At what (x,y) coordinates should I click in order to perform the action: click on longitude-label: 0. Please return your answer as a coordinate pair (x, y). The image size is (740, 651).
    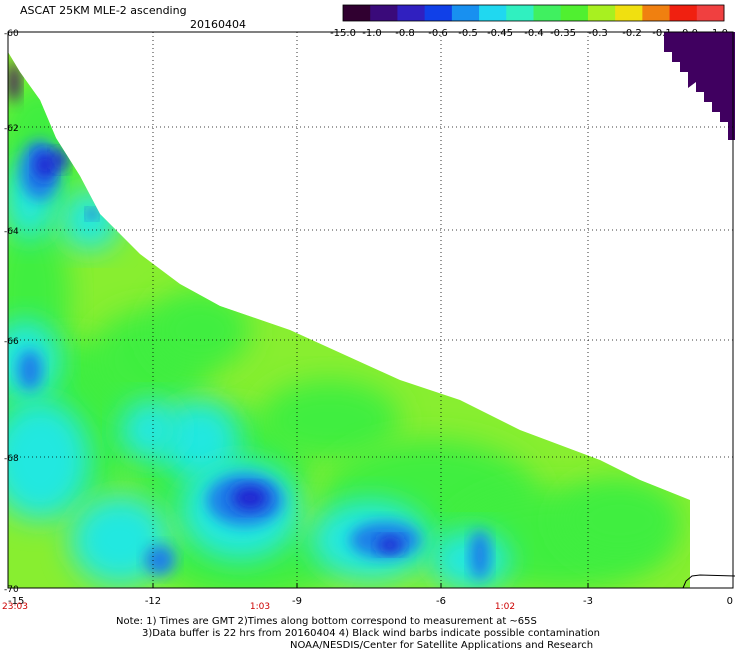
    Looking at the image, I should click on (730, 601).